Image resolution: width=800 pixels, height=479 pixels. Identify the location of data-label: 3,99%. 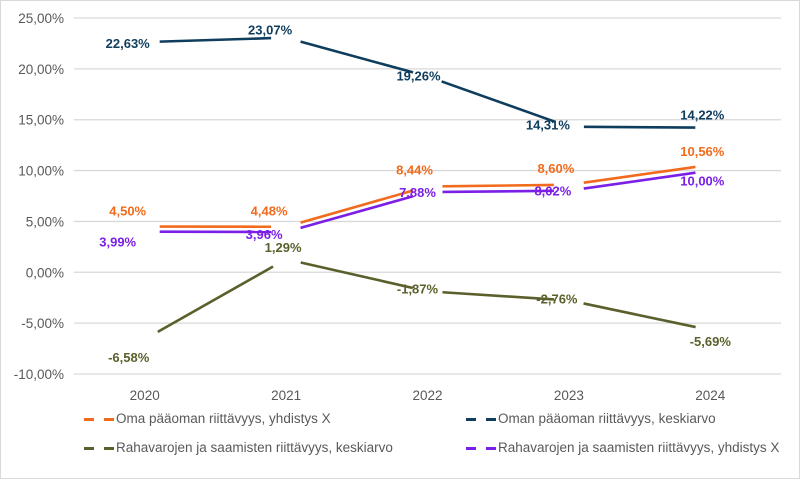
(117, 242).